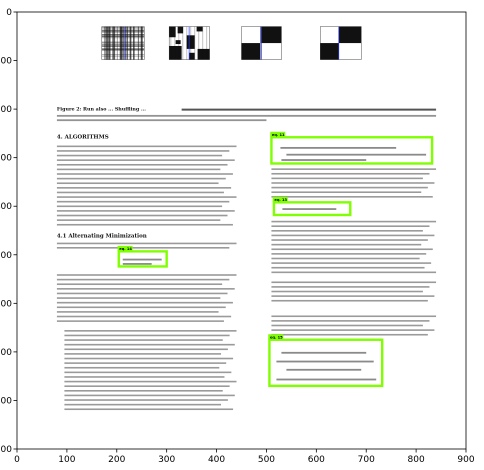 This screenshot has width=484, height=470. I want to click on annotation-box: eq. 11, so click(352, 148).